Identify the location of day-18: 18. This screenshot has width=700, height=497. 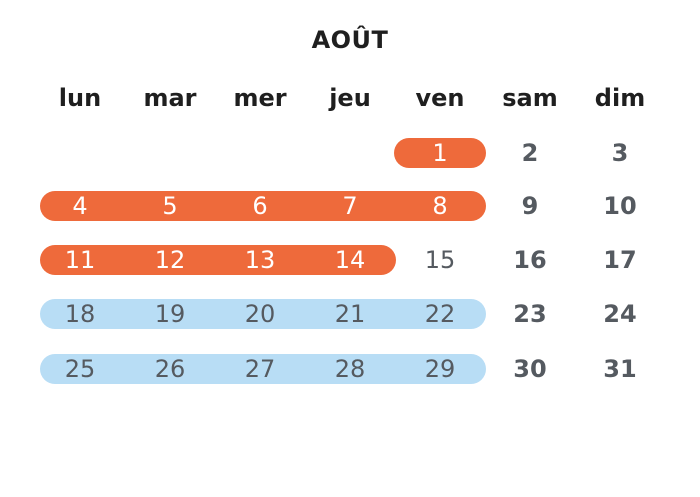
(80, 314).